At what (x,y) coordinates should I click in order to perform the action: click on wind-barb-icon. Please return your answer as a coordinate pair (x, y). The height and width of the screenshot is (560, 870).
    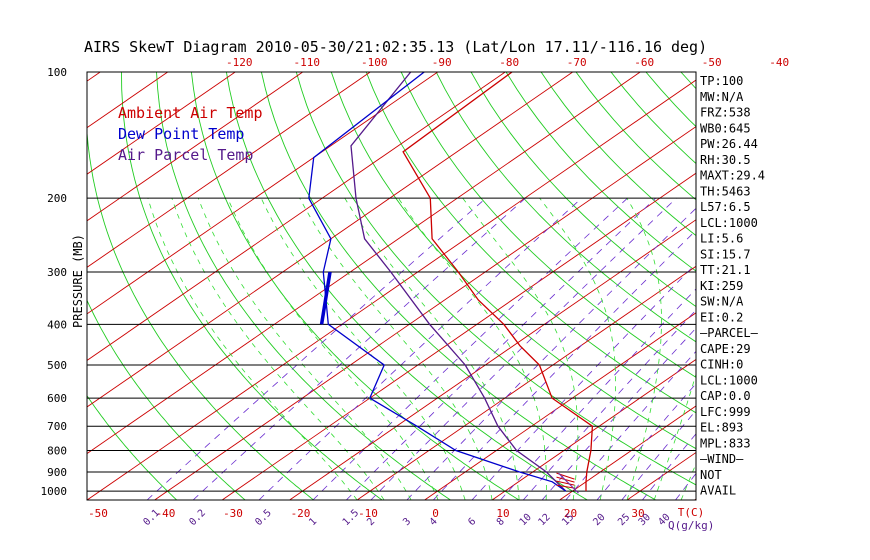
    Looking at the image, I should click on (567, 483).